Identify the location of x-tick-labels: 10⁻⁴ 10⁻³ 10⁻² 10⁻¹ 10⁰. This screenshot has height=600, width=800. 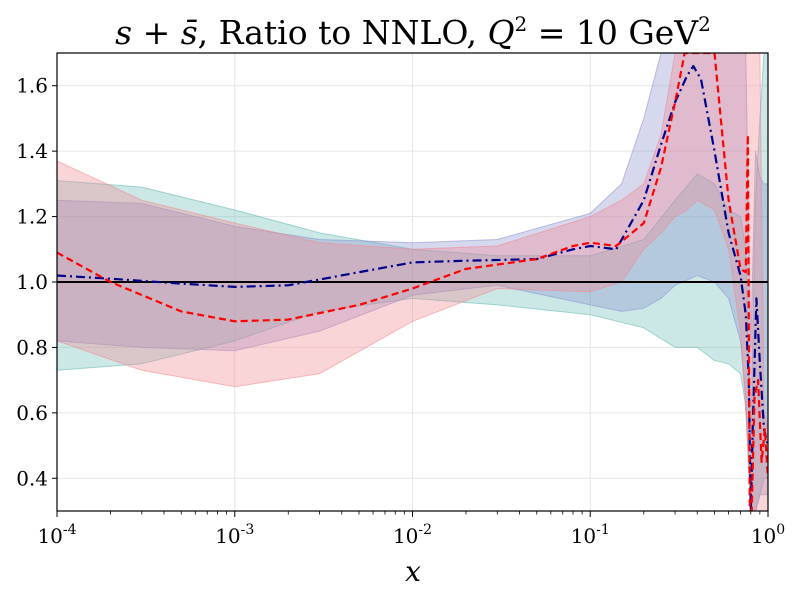
(411, 535).